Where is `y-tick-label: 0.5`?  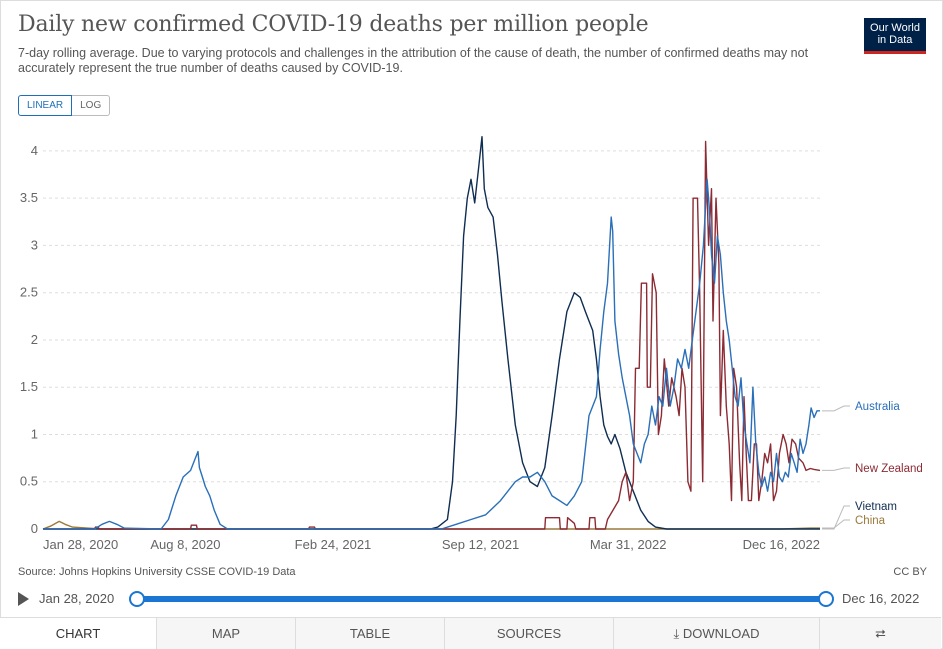 y-tick-label: 0.5 is located at coordinates (29, 481).